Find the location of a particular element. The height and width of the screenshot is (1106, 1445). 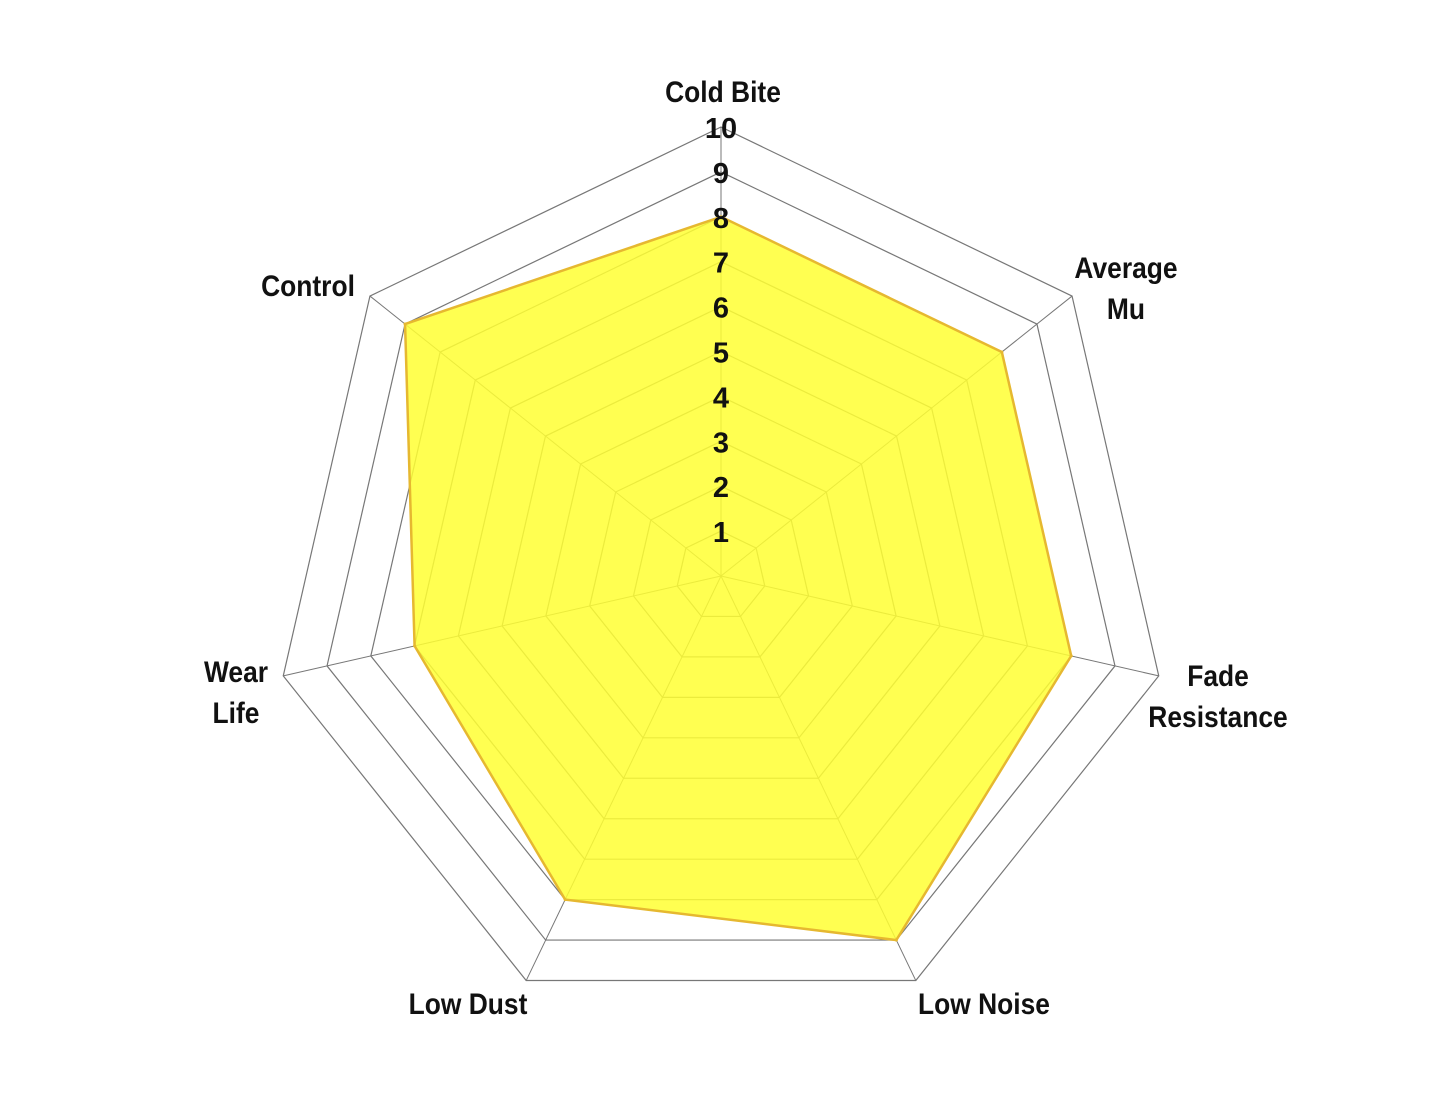

tick-label: 3 is located at coordinates (721, 443).